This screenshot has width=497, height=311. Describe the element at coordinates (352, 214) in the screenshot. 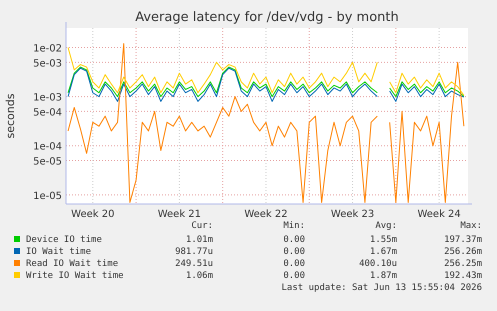

I see `x-tick-label: Week 23` at that location.